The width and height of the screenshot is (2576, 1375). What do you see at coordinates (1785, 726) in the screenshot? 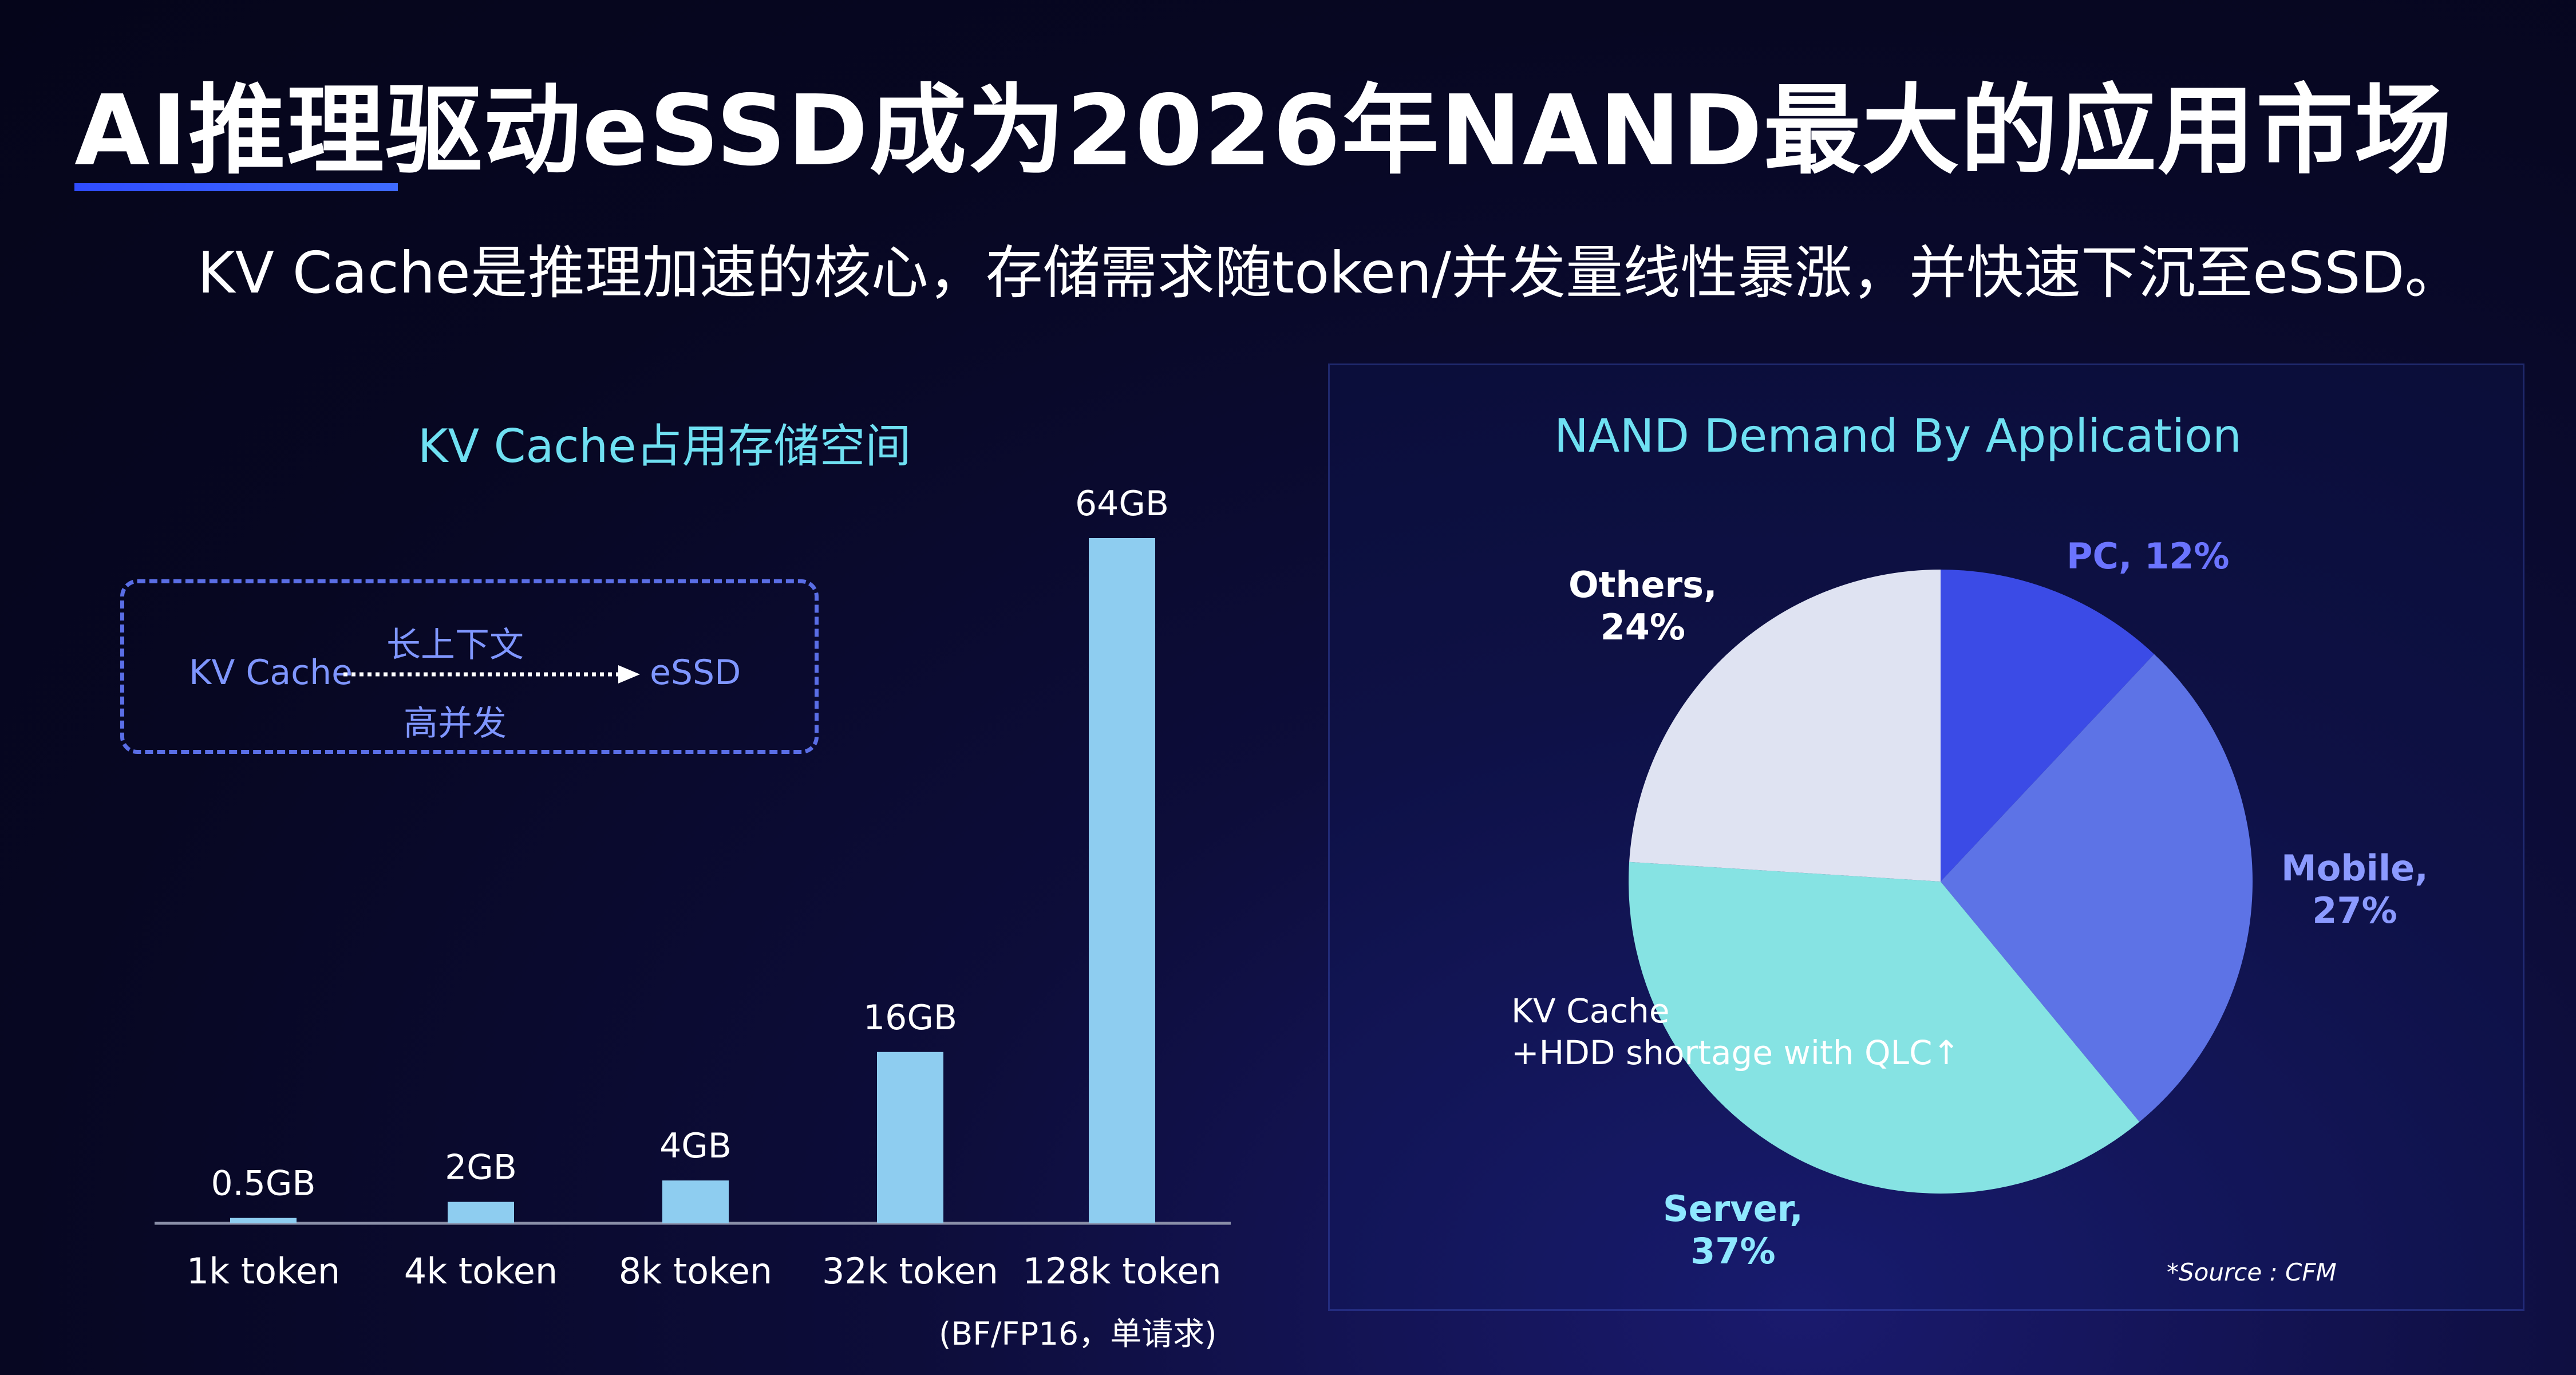
I see `pie-slice-others` at bounding box center [1785, 726].